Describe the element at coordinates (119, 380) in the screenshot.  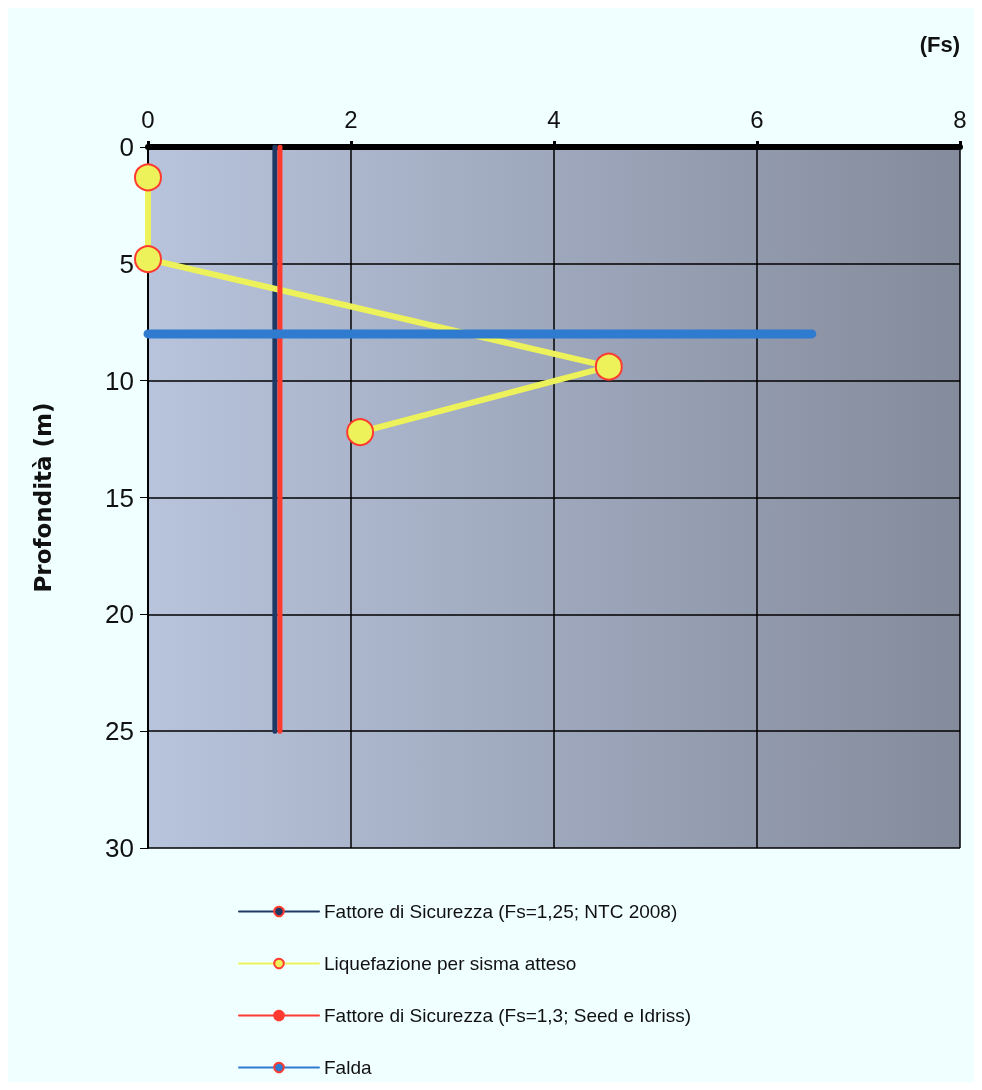
I see `y-tick-label: 10` at that location.